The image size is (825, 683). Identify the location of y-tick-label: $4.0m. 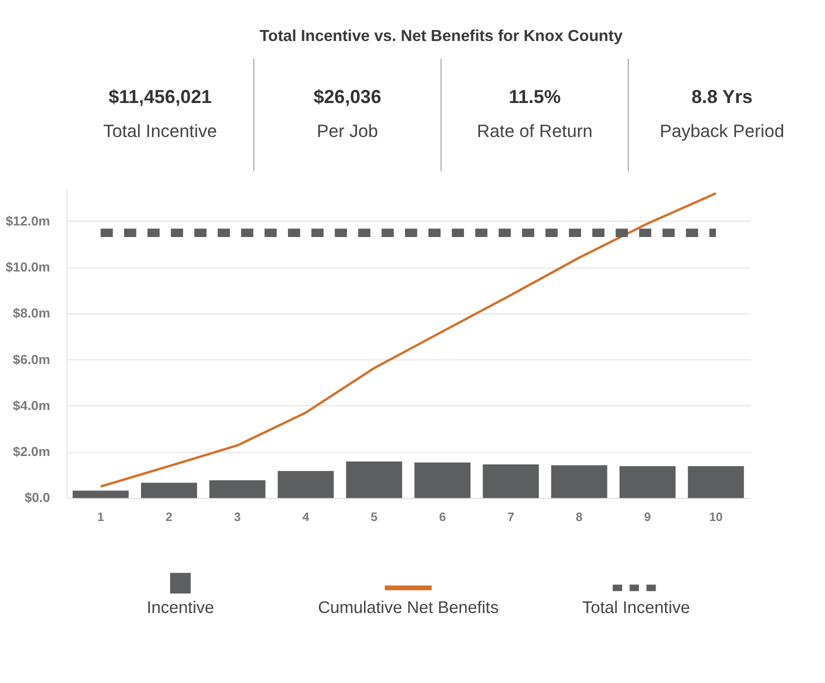
(31, 405).